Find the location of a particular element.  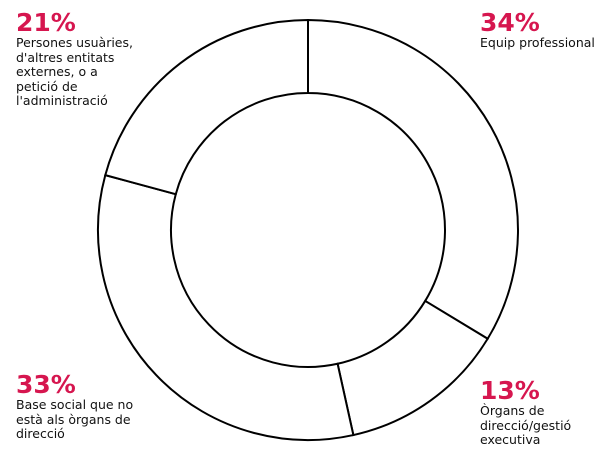

slice-label-equip-professional: 34% Equip professional is located at coordinates (537, 30).